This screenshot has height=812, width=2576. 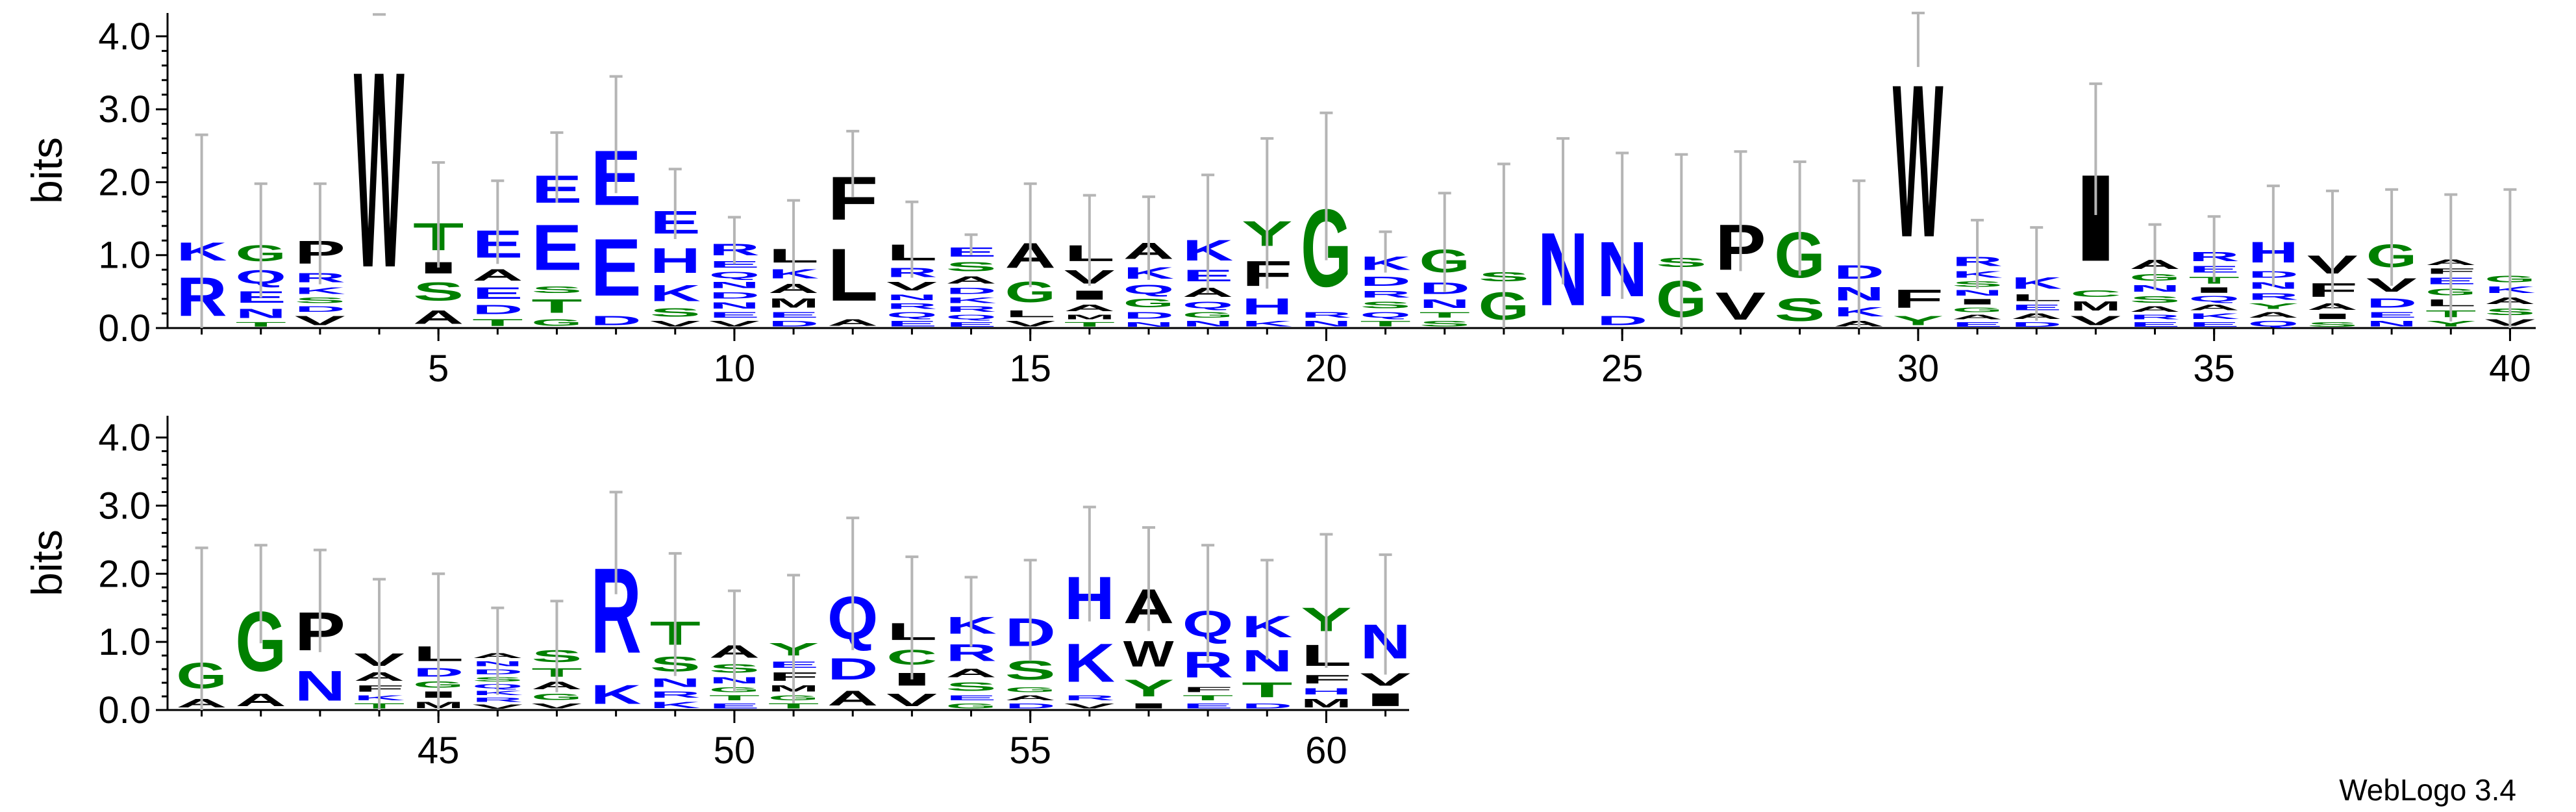 I want to click on logo-glyph-l: L, so click(x=852, y=275).